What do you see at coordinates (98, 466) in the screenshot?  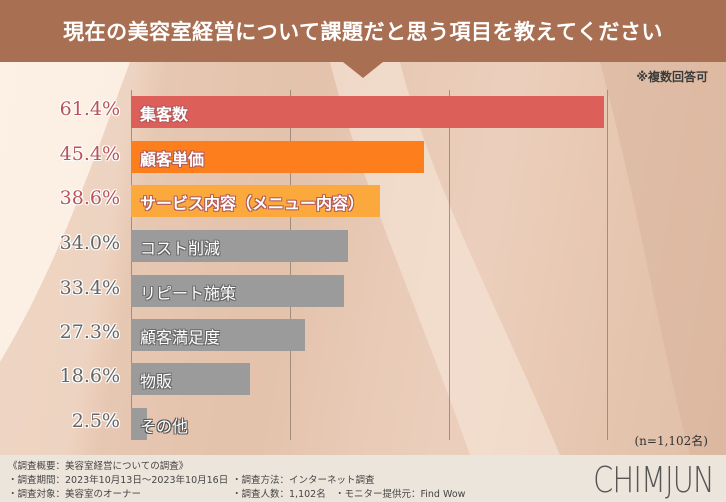 I see `survey-overview: 《調査概要：美容室経営についての調査》` at bounding box center [98, 466].